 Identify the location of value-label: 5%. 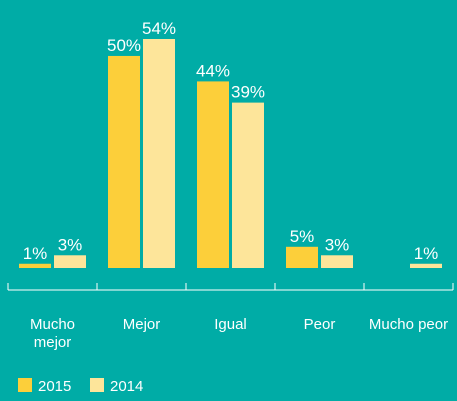
(302, 236).